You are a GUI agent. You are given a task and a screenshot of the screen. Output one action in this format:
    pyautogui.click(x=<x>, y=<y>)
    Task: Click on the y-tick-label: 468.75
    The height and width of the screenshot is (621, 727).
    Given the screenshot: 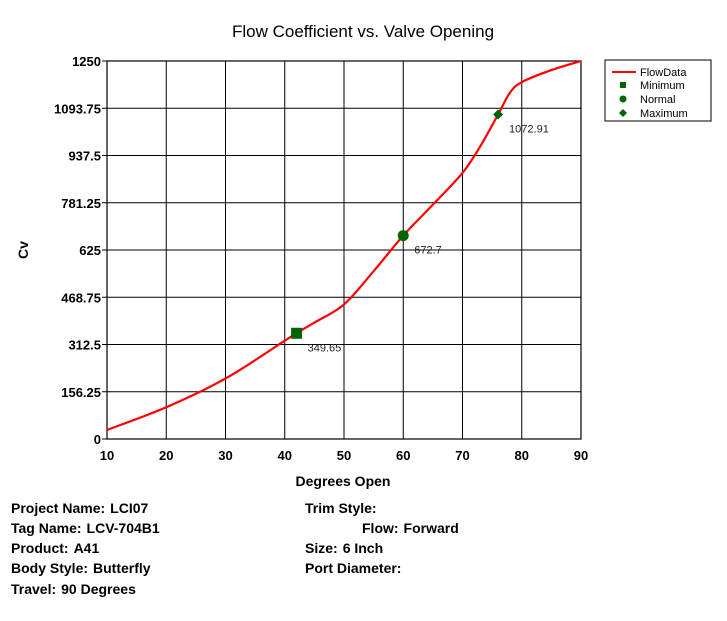 What is the action you would take?
    pyautogui.click(x=81, y=297)
    